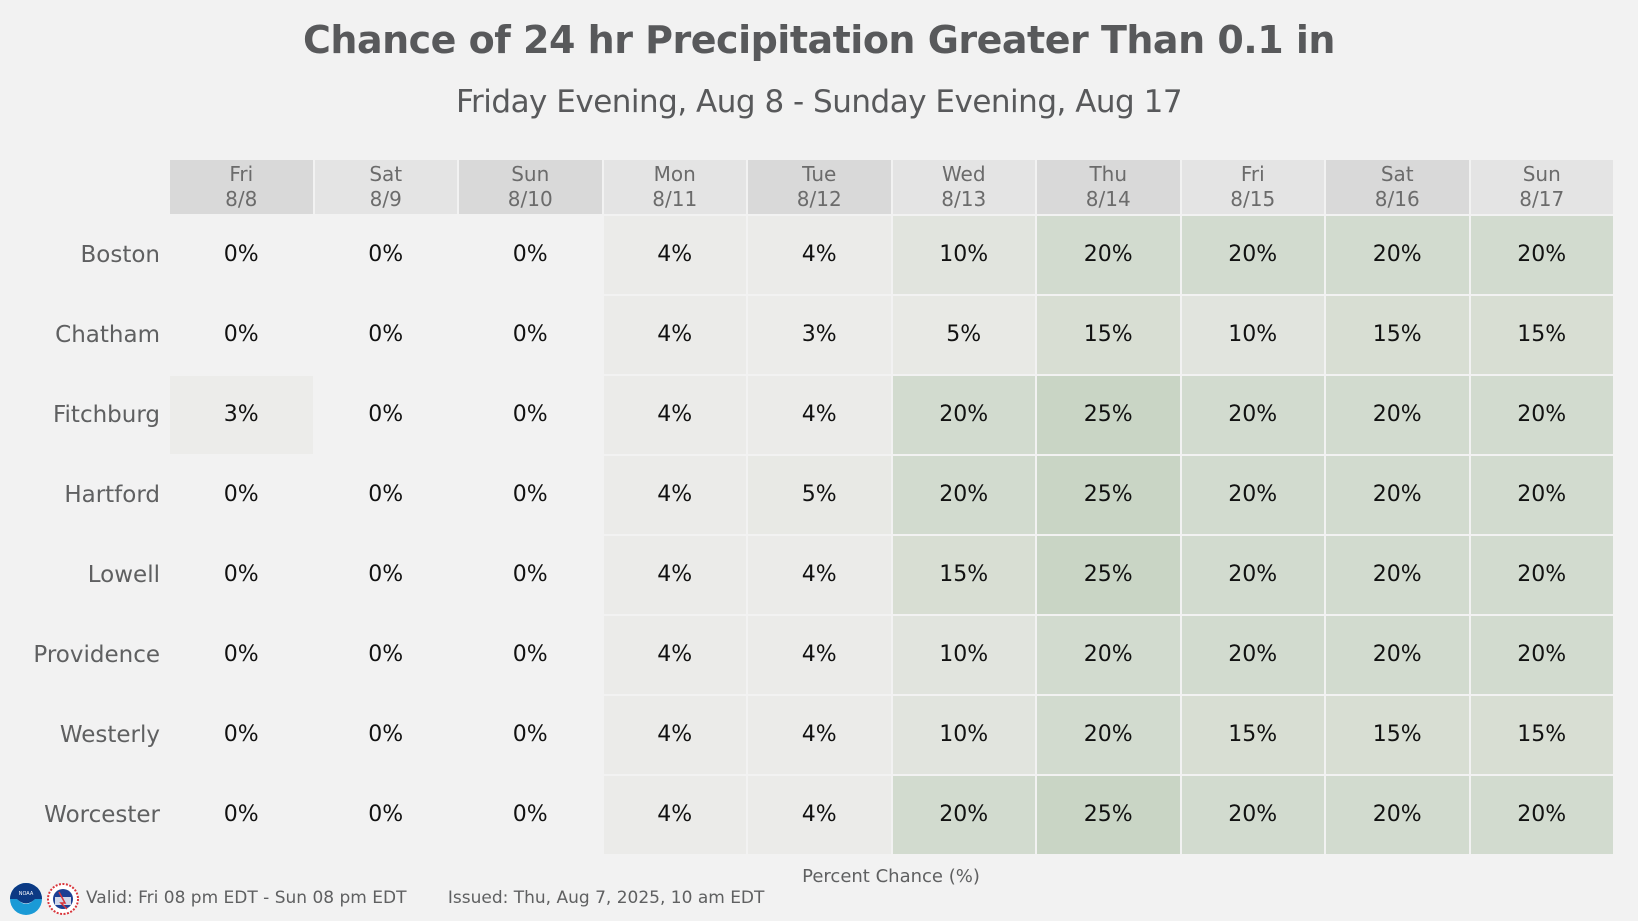 The image size is (1638, 921). Describe the element at coordinates (1108, 174) in the screenshot. I see `column-day: Thu` at that location.